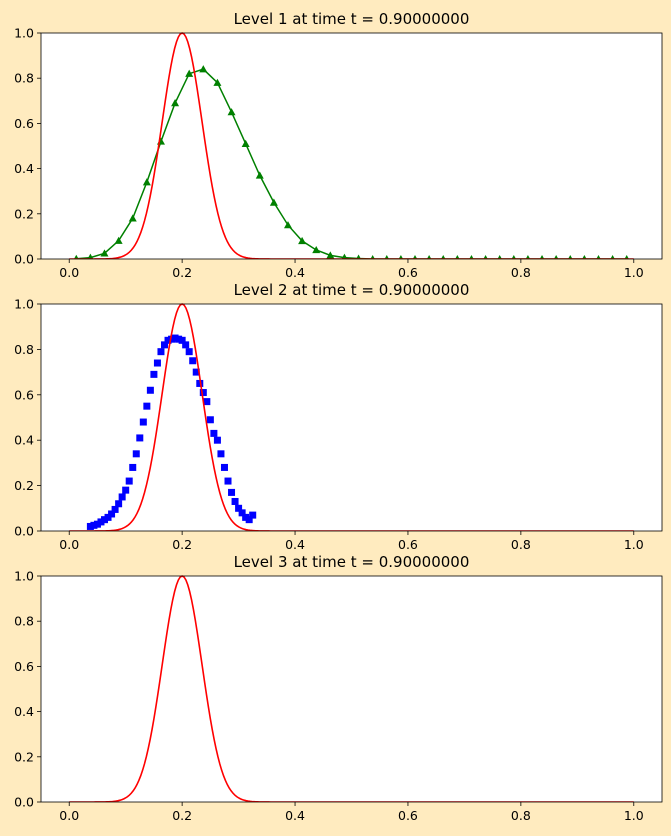  Describe the element at coordinates (352, 19) in the screenshot. I see `chart-title: Level 1 at time t = 0.90000000` at that location.